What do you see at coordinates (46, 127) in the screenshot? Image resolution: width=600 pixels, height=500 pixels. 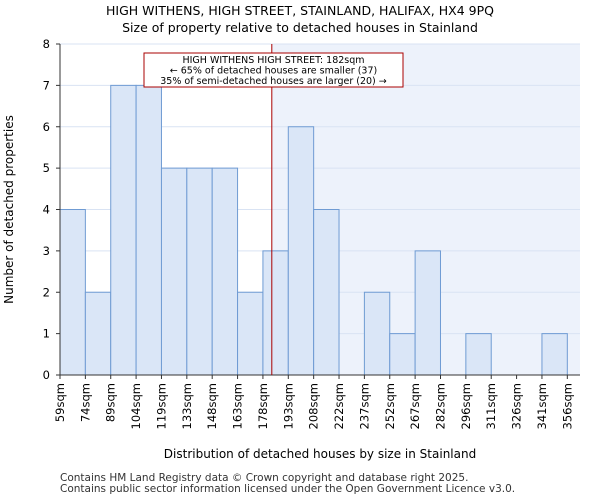 I see `y-tick-label: 6` at bounding box center [46, 127].